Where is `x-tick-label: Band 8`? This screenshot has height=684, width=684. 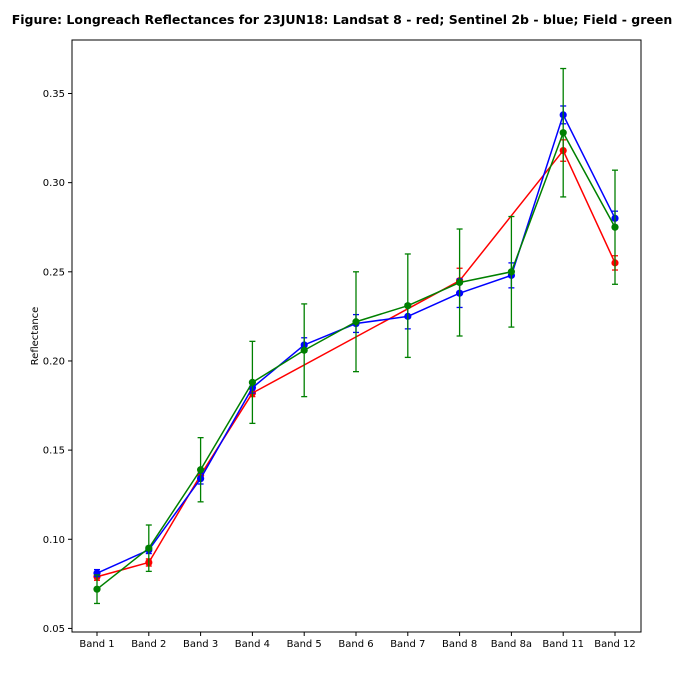
x-tick-label: Band 8 is located at coordinates (459, 644).